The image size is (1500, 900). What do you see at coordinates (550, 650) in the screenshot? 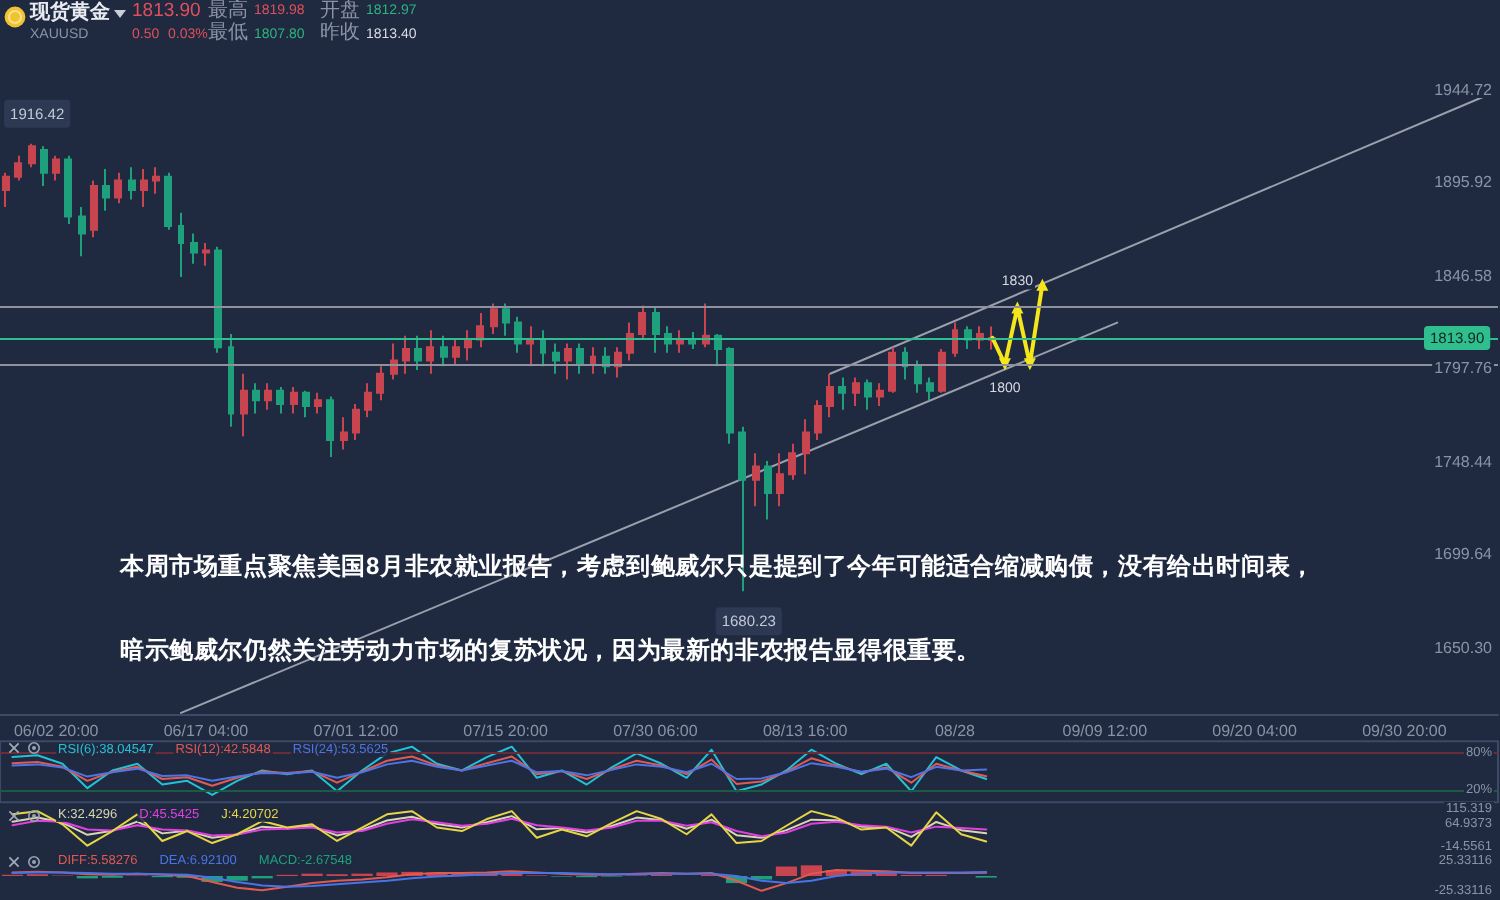
I see `annotation: 暗示鲍威尔仍然关注劳动力市场的复苏状况，因为最新的非农报告显得很重要。` at bounding box center [550, 650].